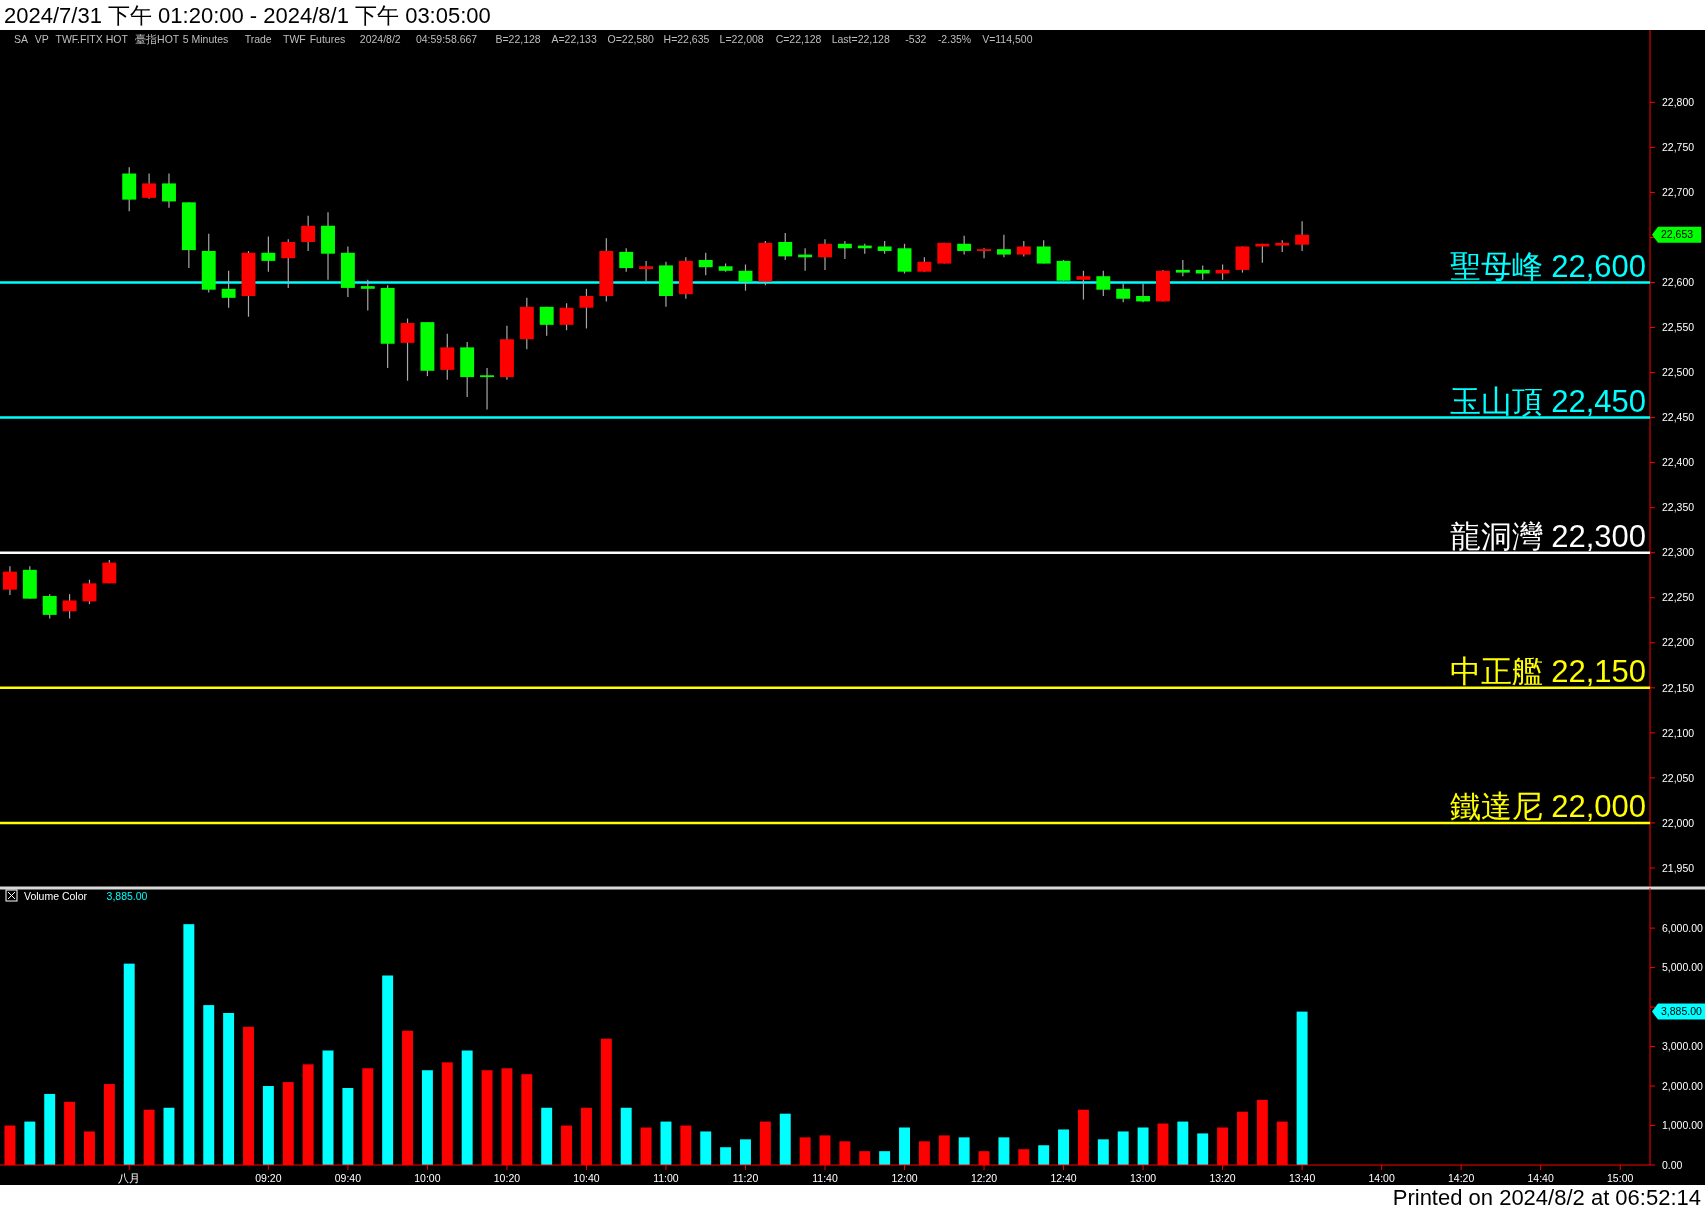 The width and height of the screenshot is (1705, 1211). I want to click on annotation: O=22,580, so click(631, 39).